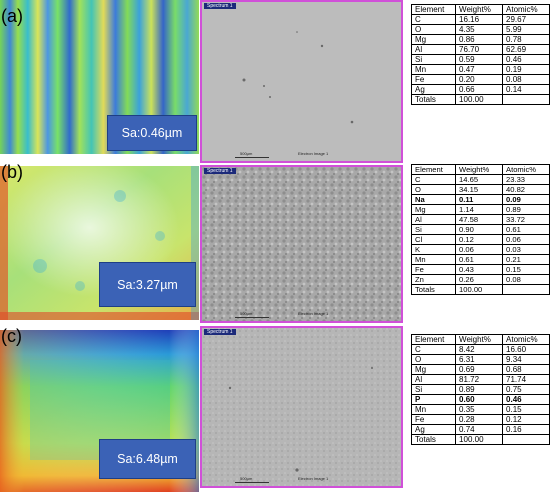  What do you see at coordinates (479, 19) in the screenshot?
I see `table-cell: 16.16` at bounding box center [479, 19].